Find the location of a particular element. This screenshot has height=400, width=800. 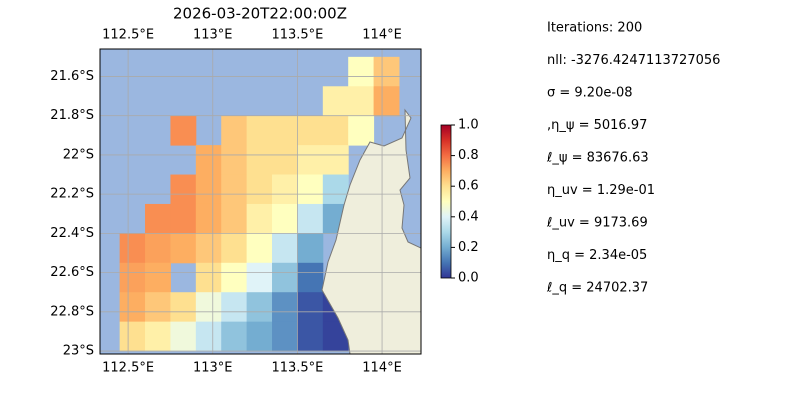

annotation: ℓ_ψ = 83676.63 is located at coordinates (597, 158).